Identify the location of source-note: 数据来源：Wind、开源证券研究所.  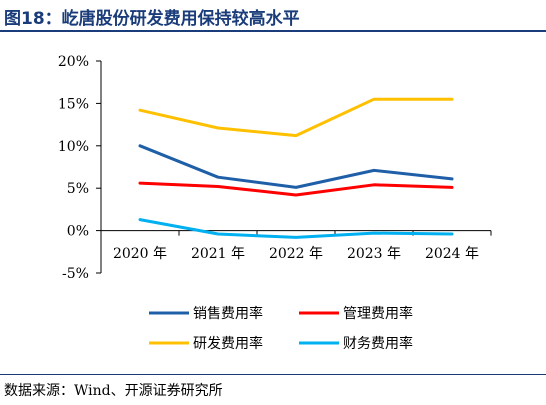
(113, 391).